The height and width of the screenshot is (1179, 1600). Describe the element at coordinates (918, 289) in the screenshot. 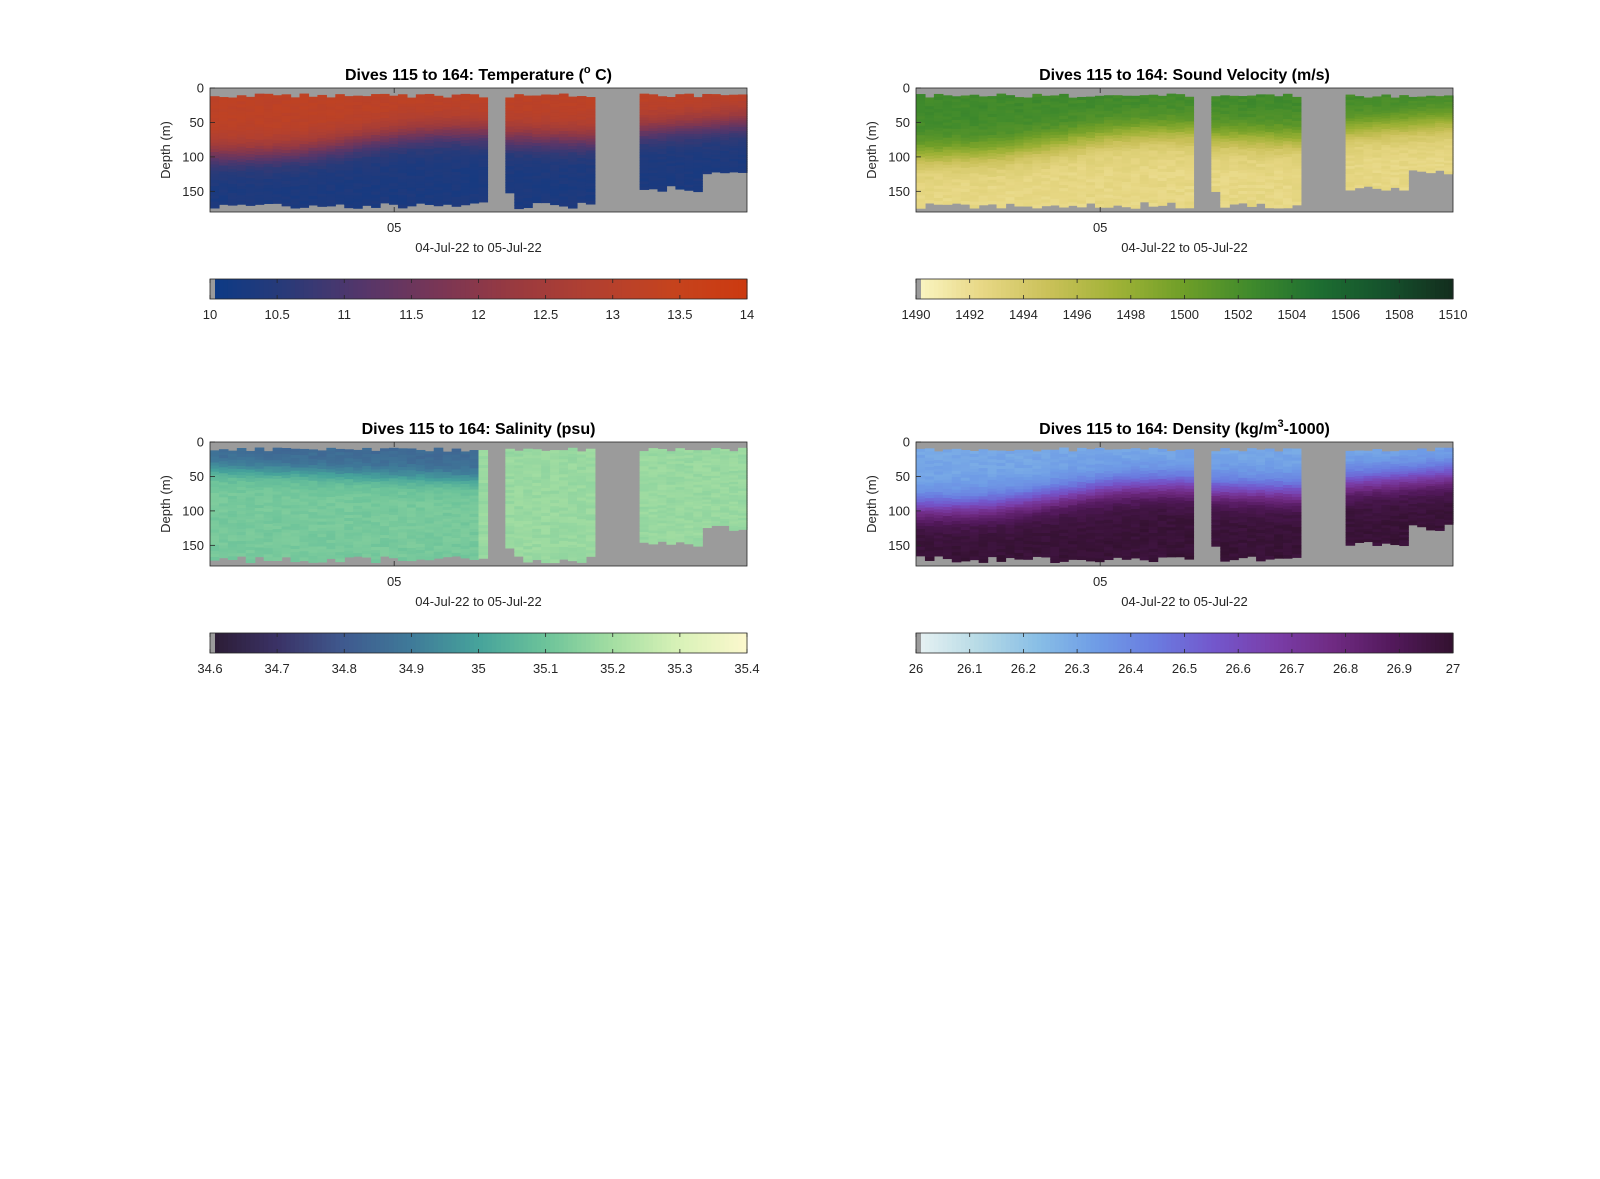

I see `colorbar-nodata-swatch` at that location.